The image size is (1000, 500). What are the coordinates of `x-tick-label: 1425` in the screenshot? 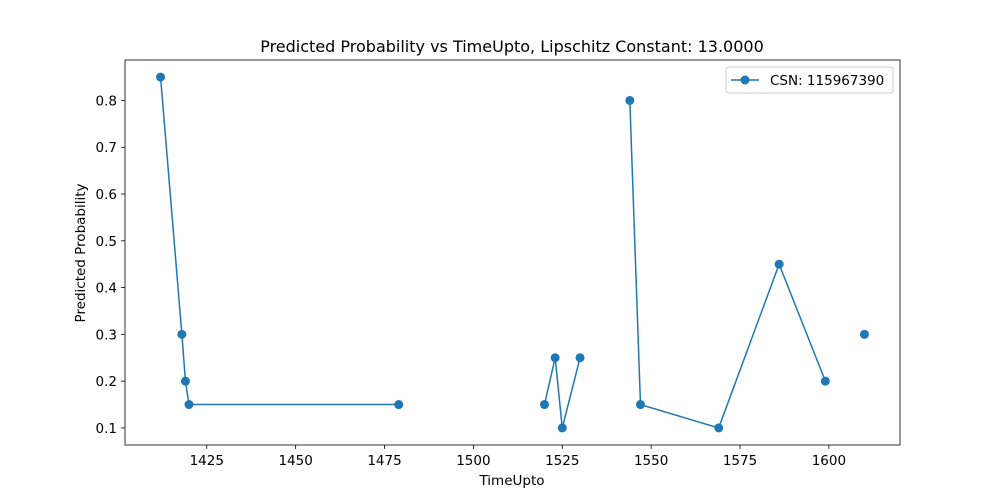 It's located at (207, 461).